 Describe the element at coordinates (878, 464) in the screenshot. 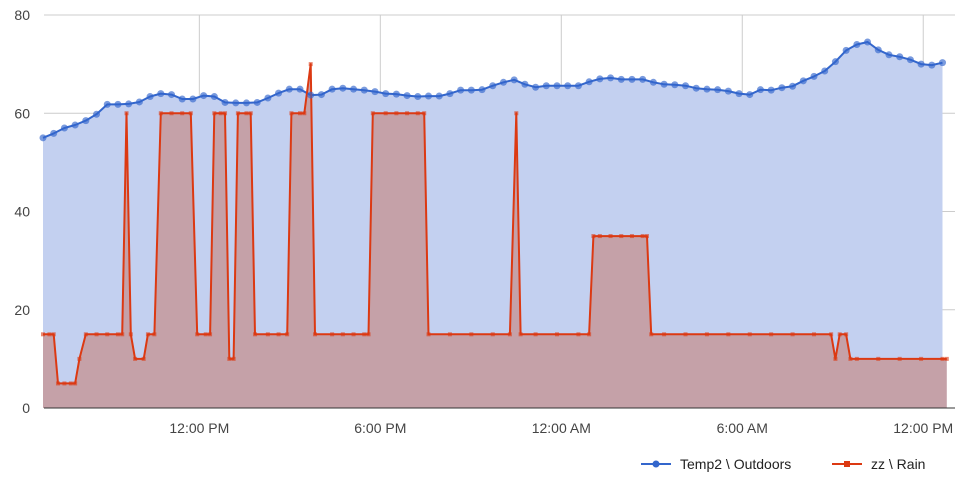

I see `legend-item-rain: zz \ Rain` at that location.